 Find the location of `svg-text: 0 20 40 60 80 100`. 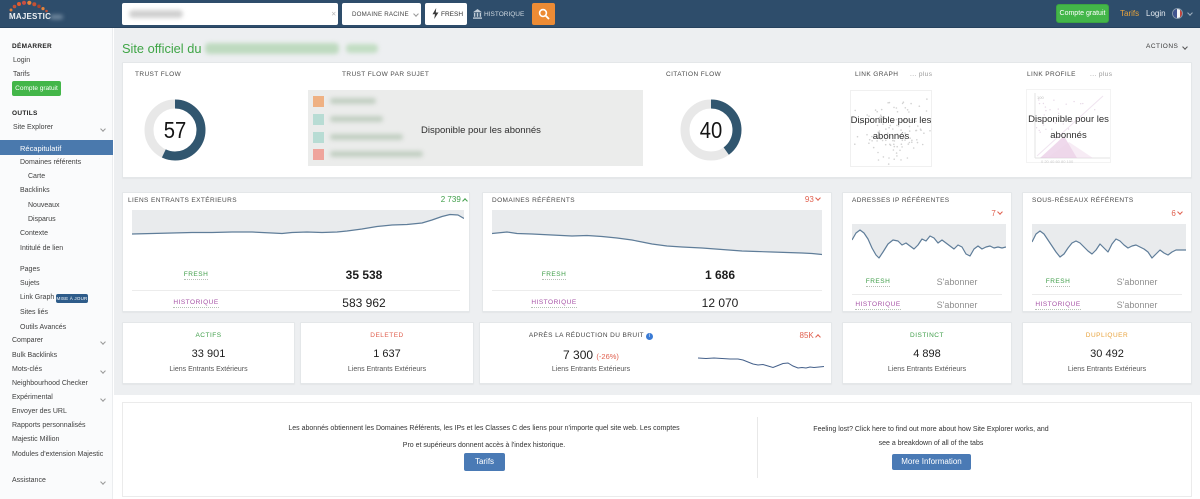

svg-text: 0 20 40 60 80 100 is located at coordinates (1057, 161).